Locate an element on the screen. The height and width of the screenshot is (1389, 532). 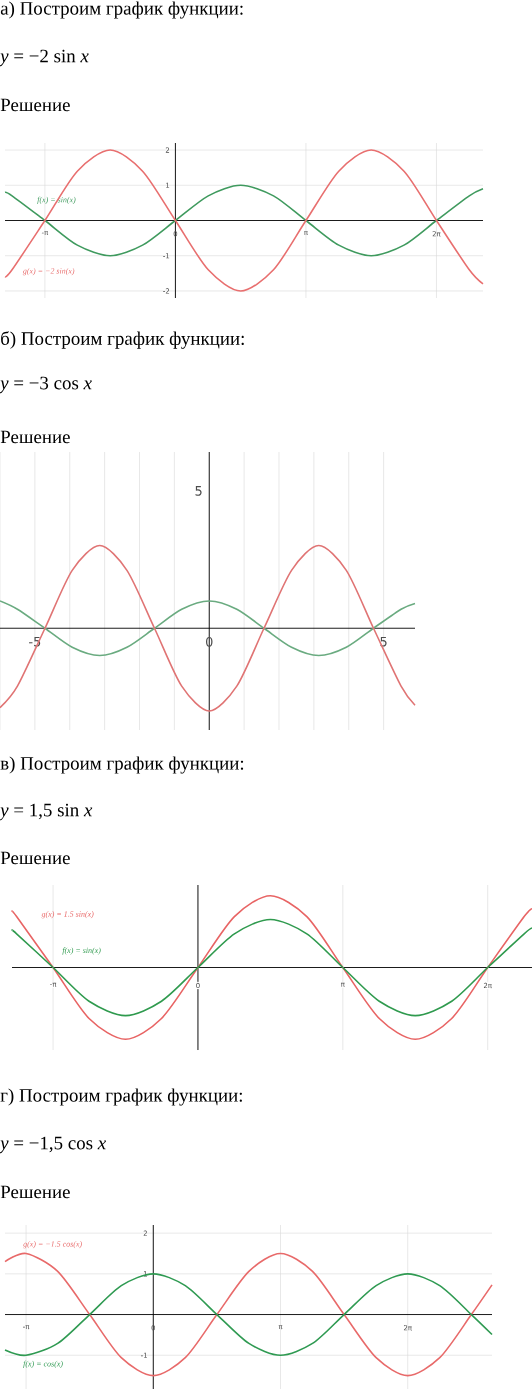
x-tick-label: 5 is located at coordinates (383, 641).